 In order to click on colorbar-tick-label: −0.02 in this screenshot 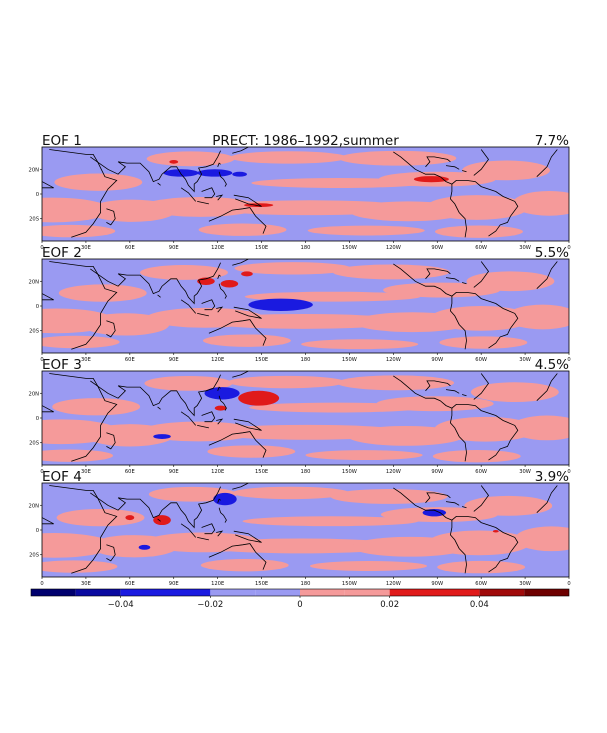, I will do `click(210, 605)`.